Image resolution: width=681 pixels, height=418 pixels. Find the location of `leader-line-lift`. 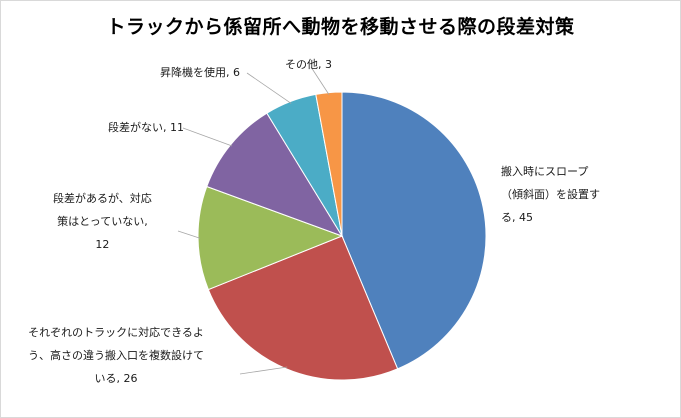

leader-line-lift is located at coordinates (269, 88).